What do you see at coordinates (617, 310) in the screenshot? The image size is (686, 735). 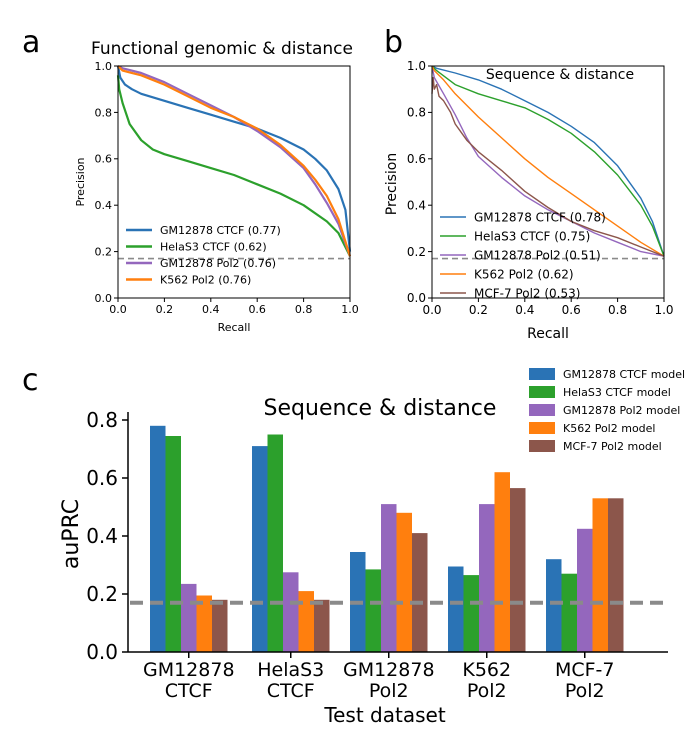 I see `panel-b-xtick-label: 0.8` at bounding box center [617, 310].